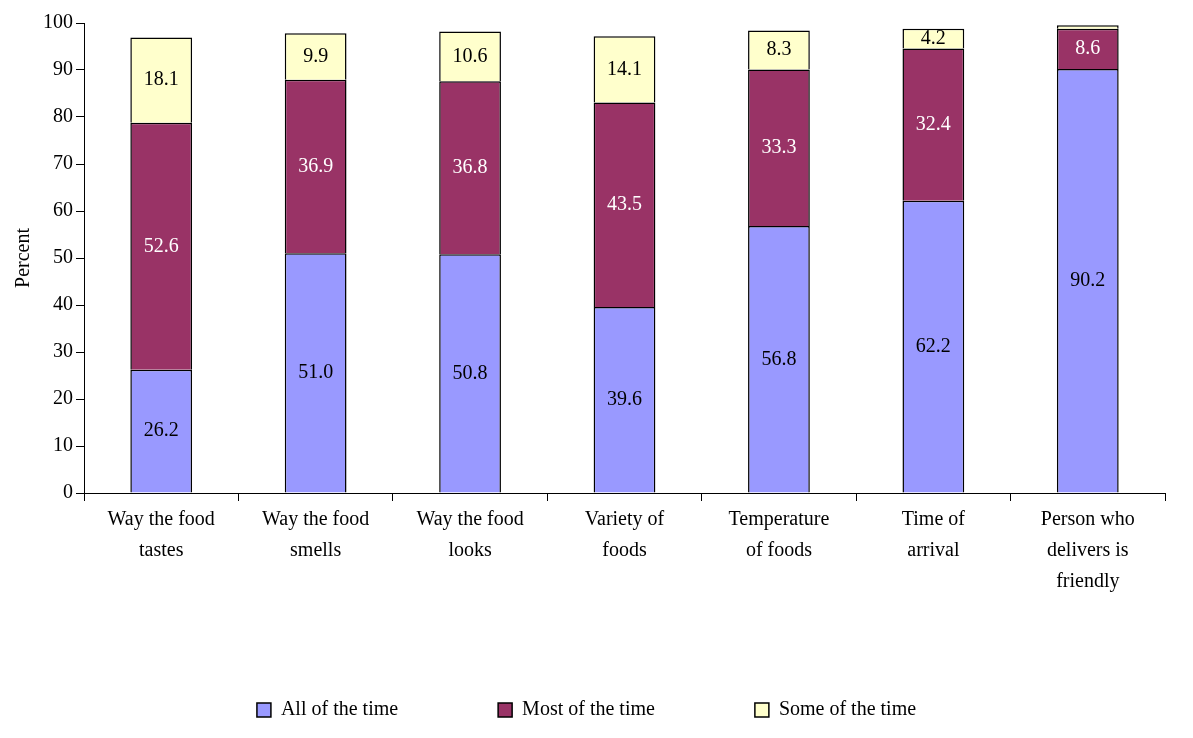  I want to click on data-label: 18.1, so click(161, 78).